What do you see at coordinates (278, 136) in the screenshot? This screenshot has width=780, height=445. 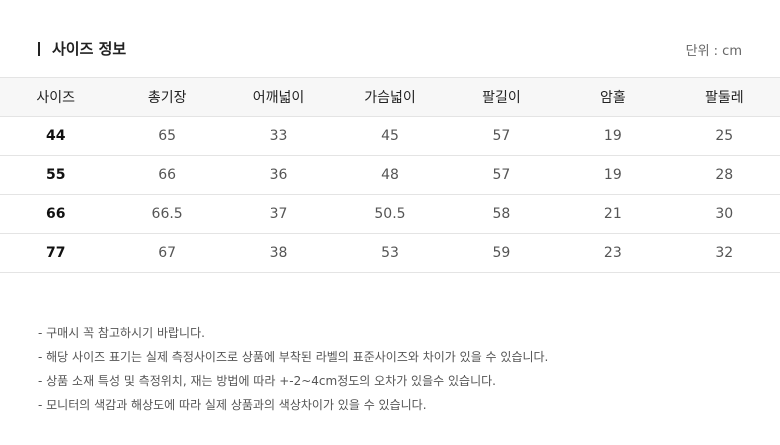 I see `measurement-cell: 33` at bounding box center [278, 136].